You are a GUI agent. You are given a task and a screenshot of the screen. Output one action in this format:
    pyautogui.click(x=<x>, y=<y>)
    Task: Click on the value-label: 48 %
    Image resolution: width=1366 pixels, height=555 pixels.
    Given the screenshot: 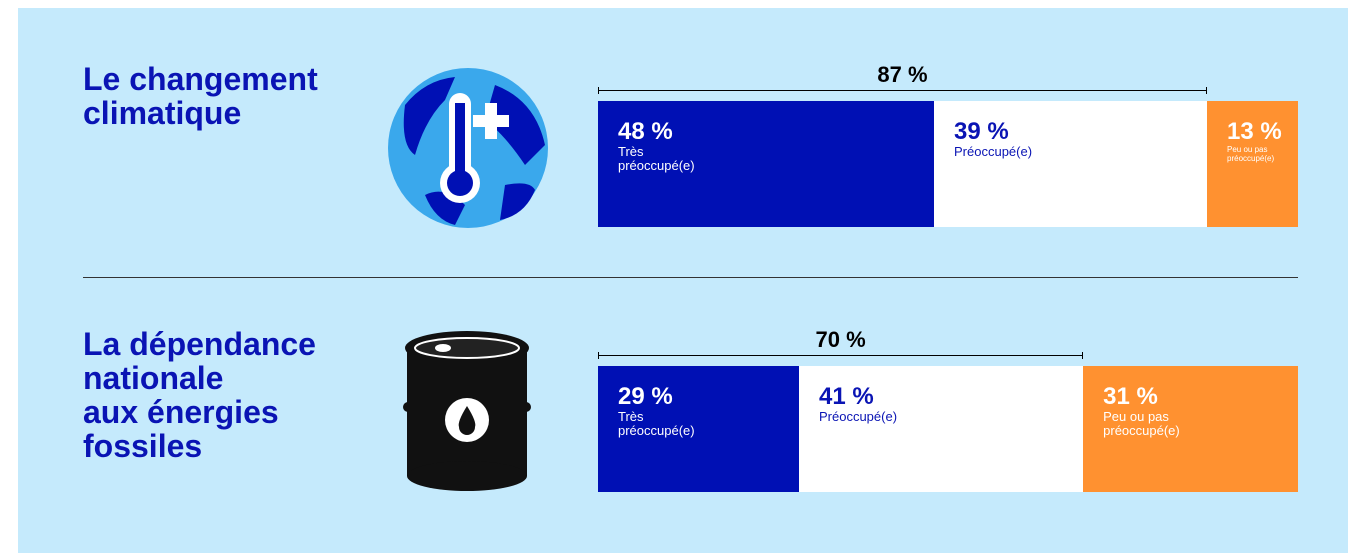 What is the action you would take?
    pyautogui.click(x=645, y=131)
    